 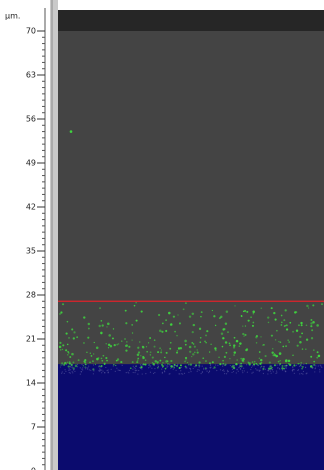 What do you see at coordinates (31, 75) in the screenshot?
I see `tick-label: 63` at bounding box center [31, 75].